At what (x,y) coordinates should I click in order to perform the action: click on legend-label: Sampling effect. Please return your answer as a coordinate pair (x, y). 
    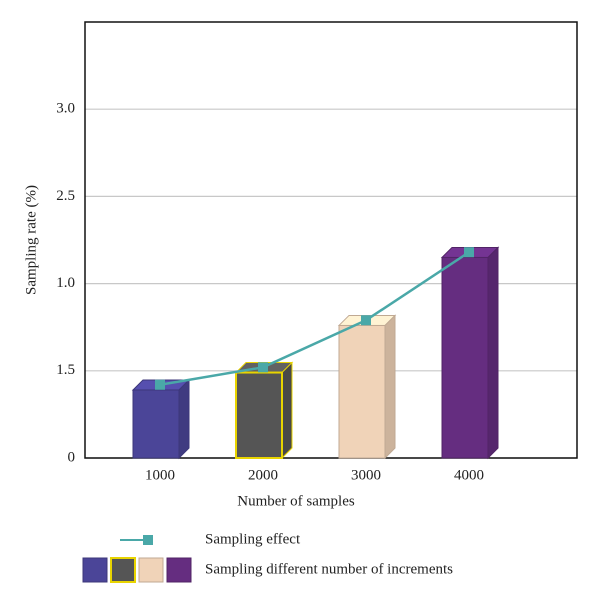
    Looking at the image, I should click on (253, 539).